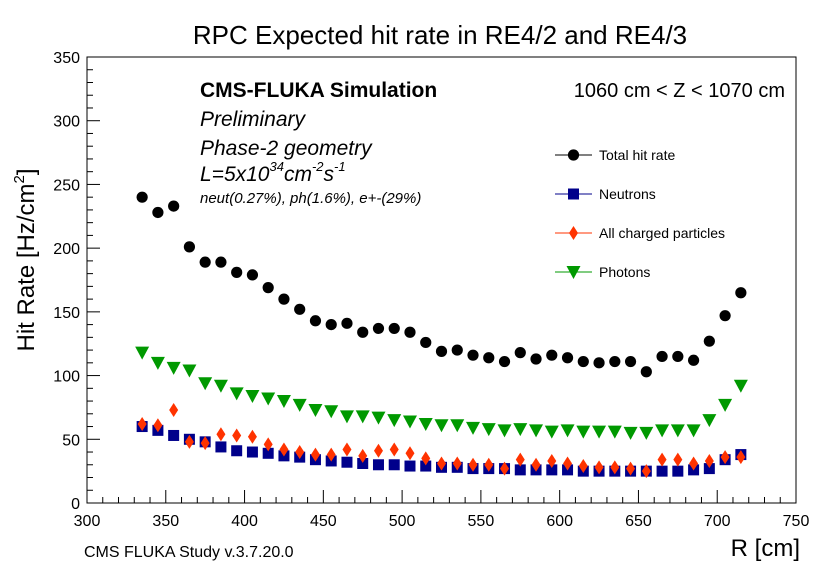 The image size is (832, 574). What do you see at coordinates (640, 233) in the screenshot?
I see `legend-item-all-charged-particles: All charged particles` at bounding box center [640, 233].